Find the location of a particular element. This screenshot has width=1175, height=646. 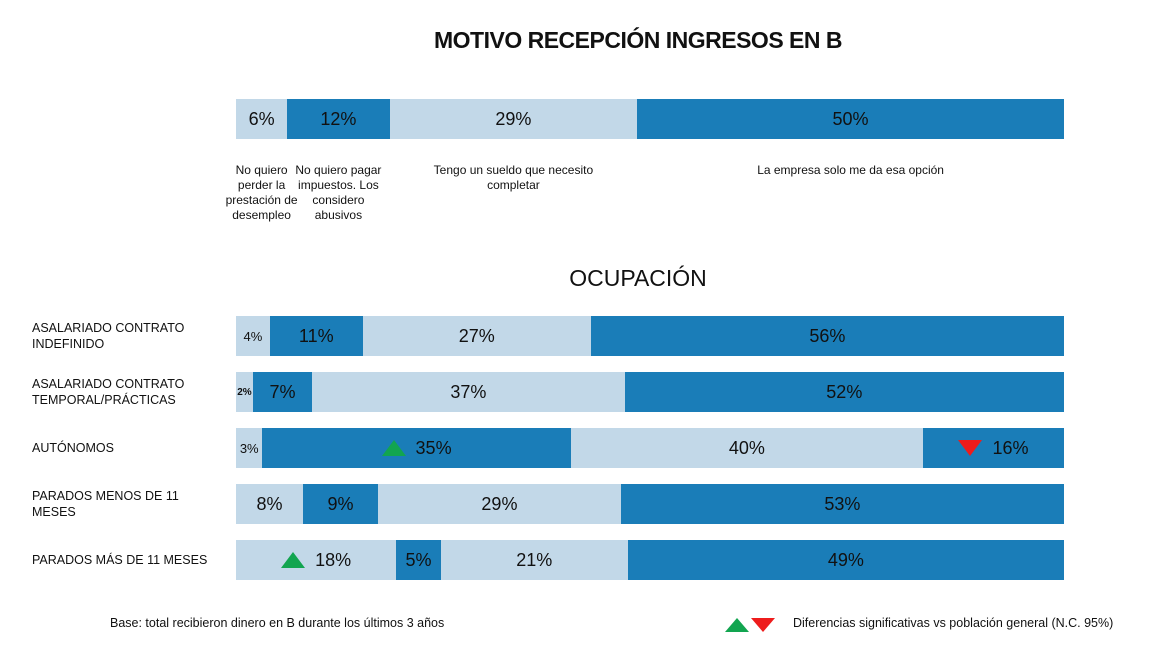

stacked-bar: 2% 7% 37% 52% is located at coordinates (650, 392).